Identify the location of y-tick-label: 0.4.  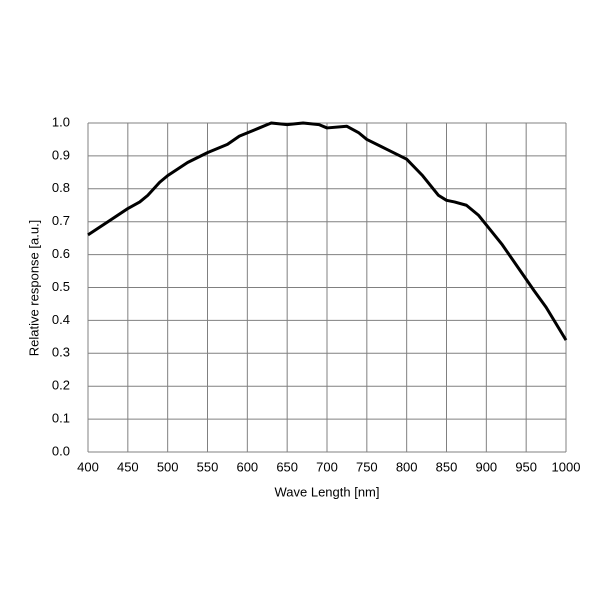
(61, 319).